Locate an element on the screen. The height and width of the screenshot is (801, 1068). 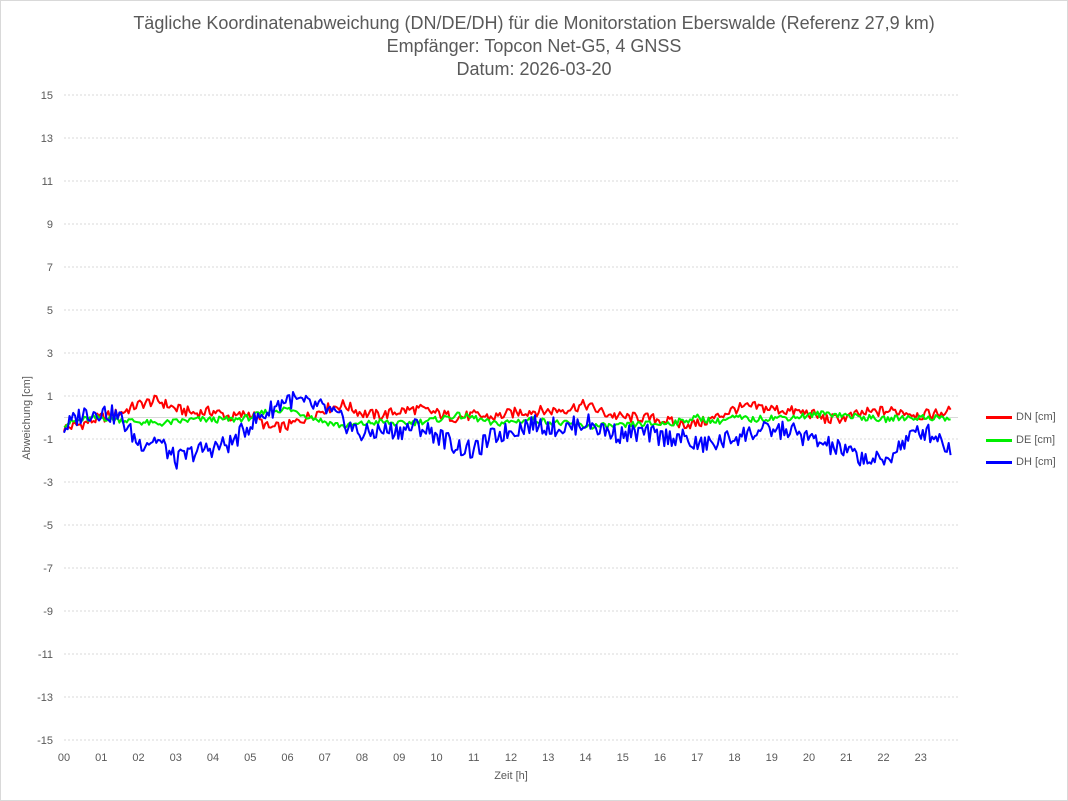
legend-item-de: DE [cm] is located at coordinates (1020, 440).